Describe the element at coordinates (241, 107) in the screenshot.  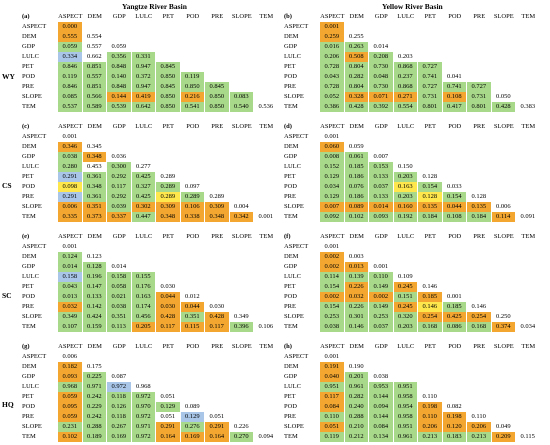
I see `table-cell: 0.540` at that location.